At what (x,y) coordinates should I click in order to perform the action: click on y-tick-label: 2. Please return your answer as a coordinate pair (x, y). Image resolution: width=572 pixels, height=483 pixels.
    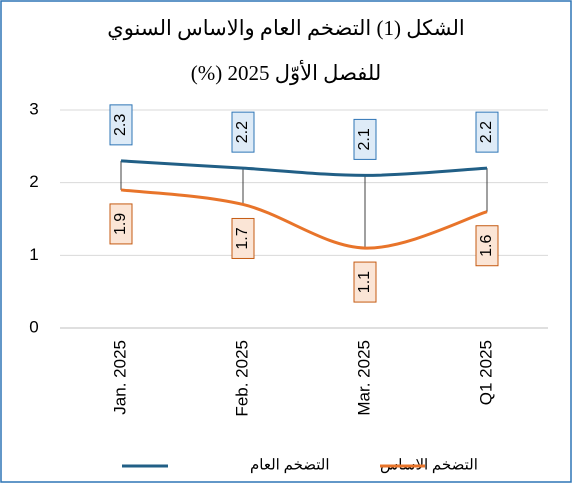
    Looking at the image, I should click on (33, 181).